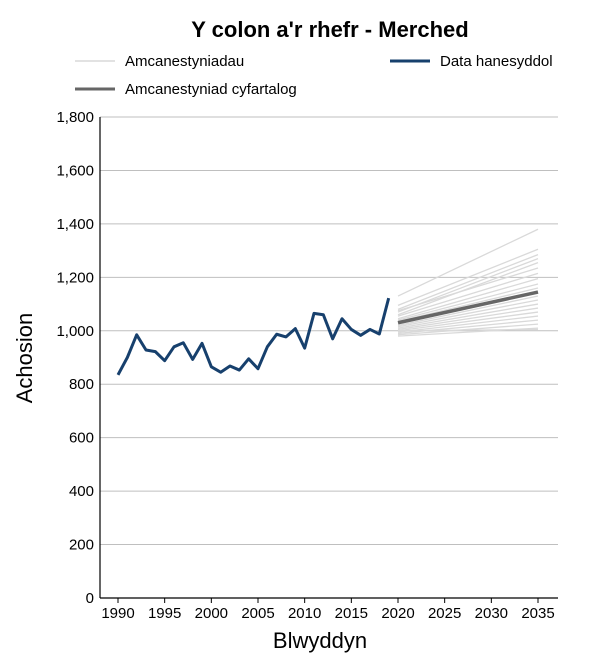 Image resolution: width=600 pixels, height=672 pixels. What do you see at coordinates (75, 117) in the screenshot?
I see `y-tick-label: 1,800` at bounding box center [75, 117].